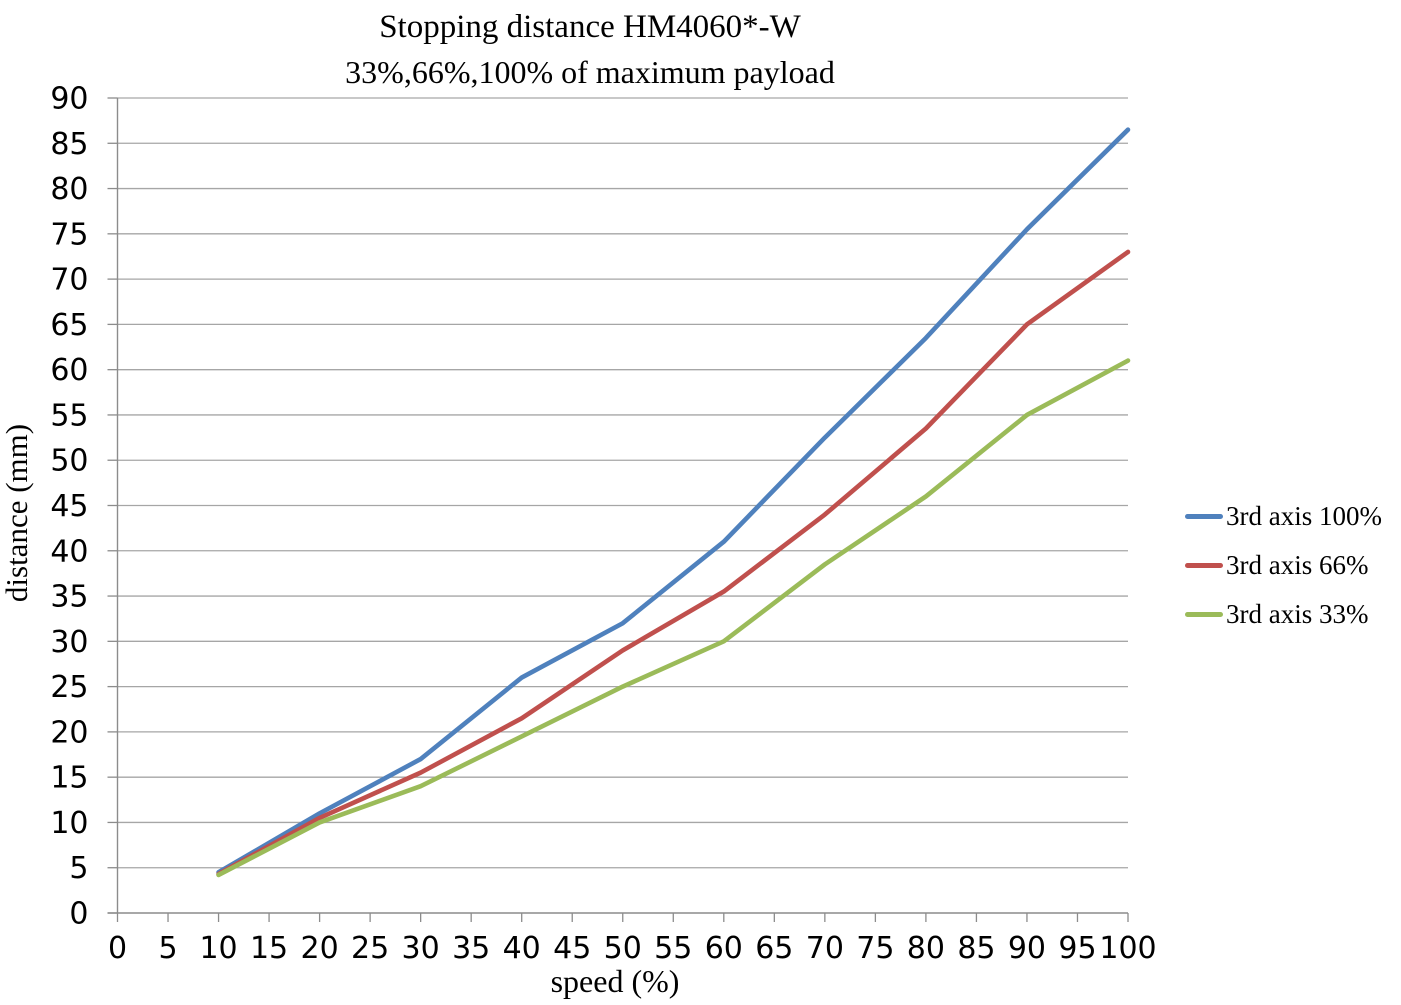 The height and width of the screenshot is (1005, 1401). Describe the element at coordinates (1077, 948) in the screenshot. I see `x-tick-label: 95` at that location.